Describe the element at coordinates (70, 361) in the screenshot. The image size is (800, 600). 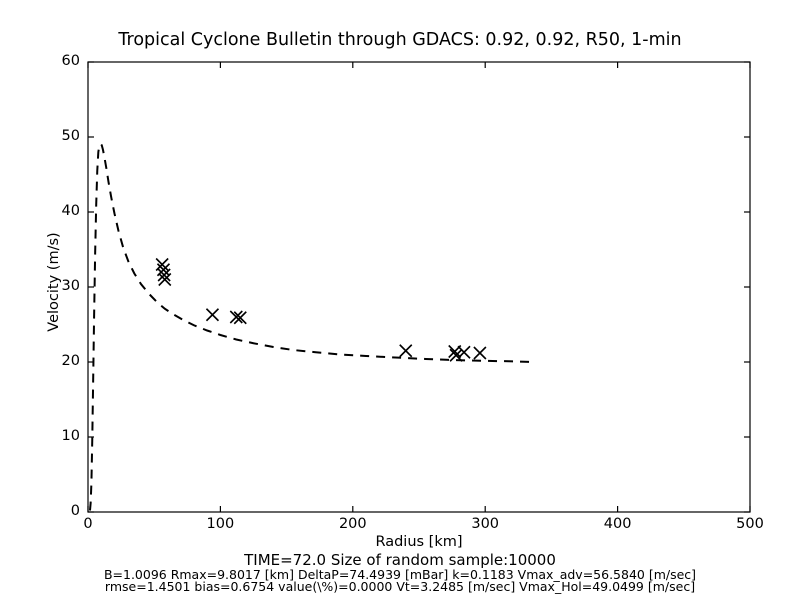
I see `ytick-label: 20` at that location.